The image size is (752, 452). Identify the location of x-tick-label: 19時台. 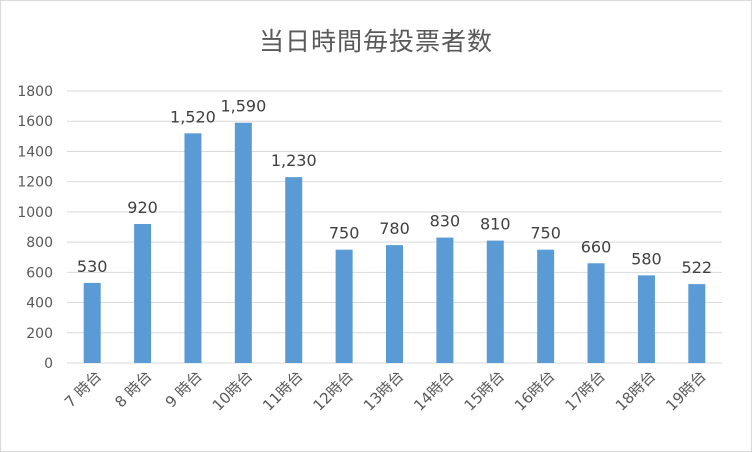
(685, 390).